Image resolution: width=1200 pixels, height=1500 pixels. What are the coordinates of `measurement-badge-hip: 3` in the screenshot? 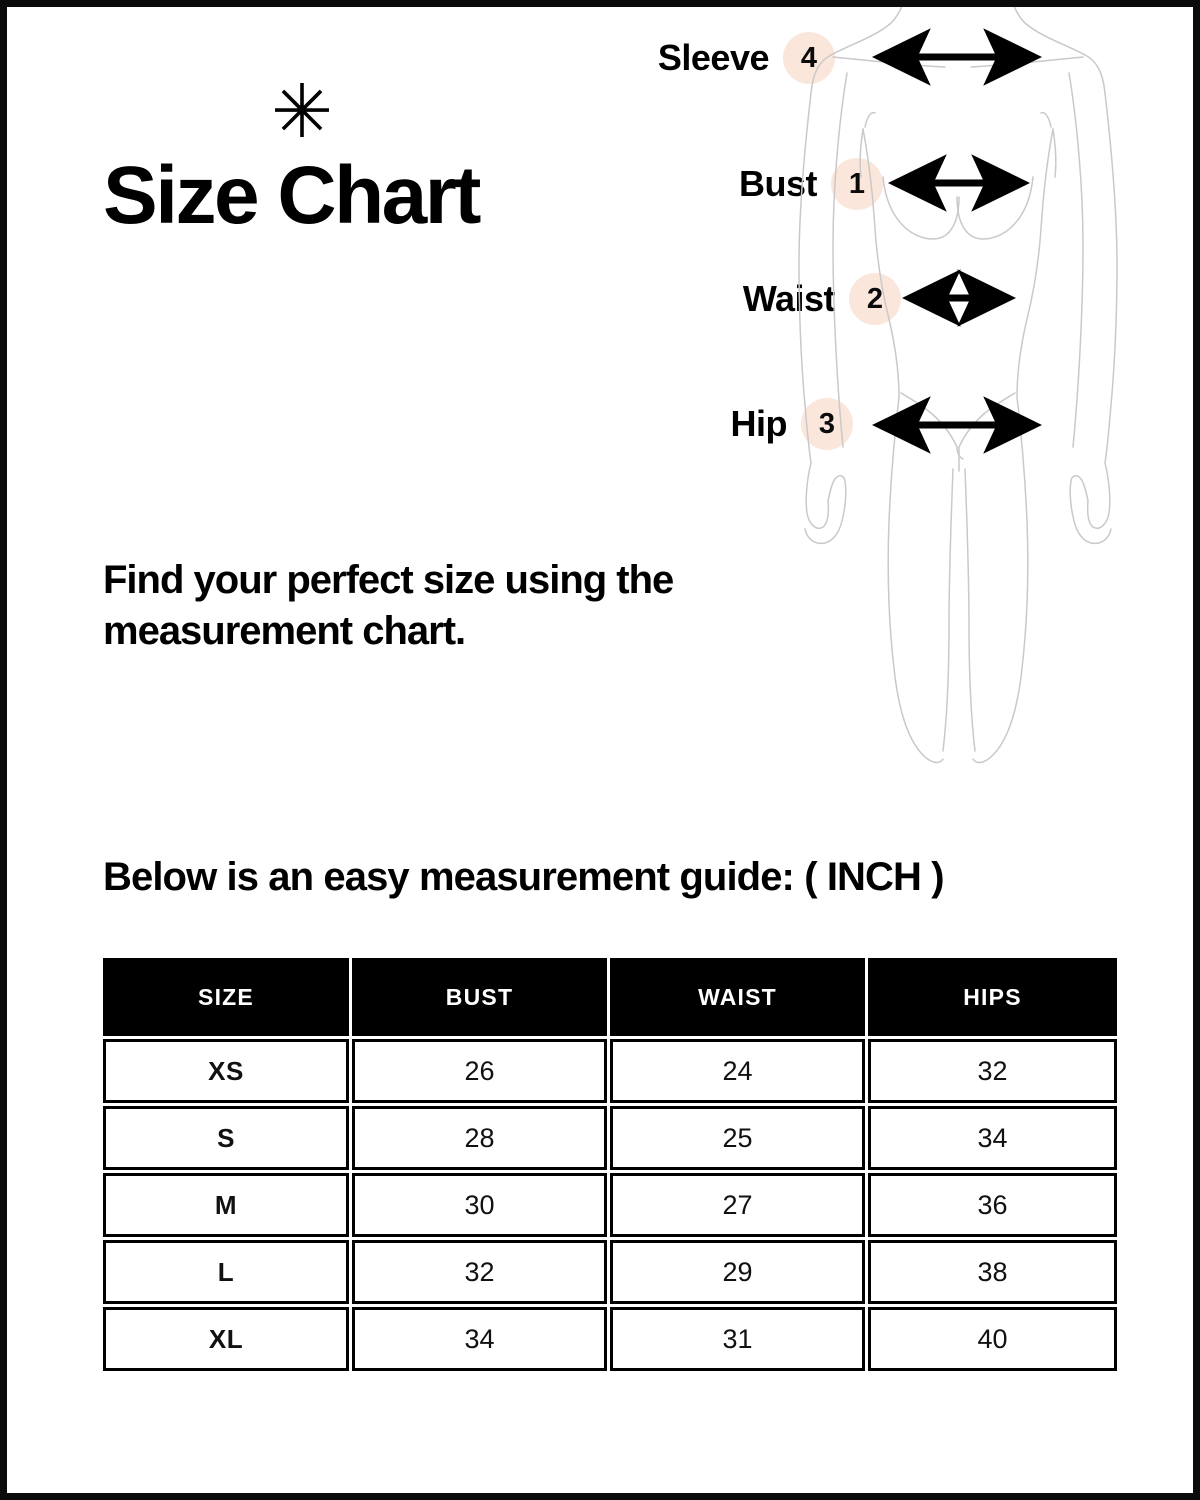 It's located at (827, 424).